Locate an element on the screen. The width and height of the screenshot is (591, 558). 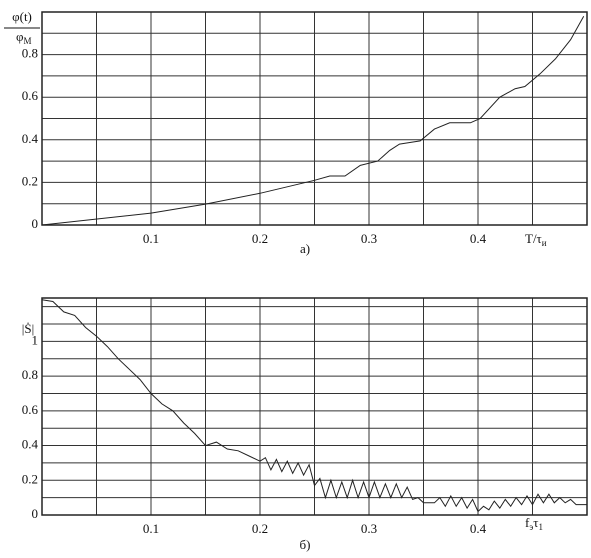
x-label-part: T/τ is located at coordinates (533, 238).